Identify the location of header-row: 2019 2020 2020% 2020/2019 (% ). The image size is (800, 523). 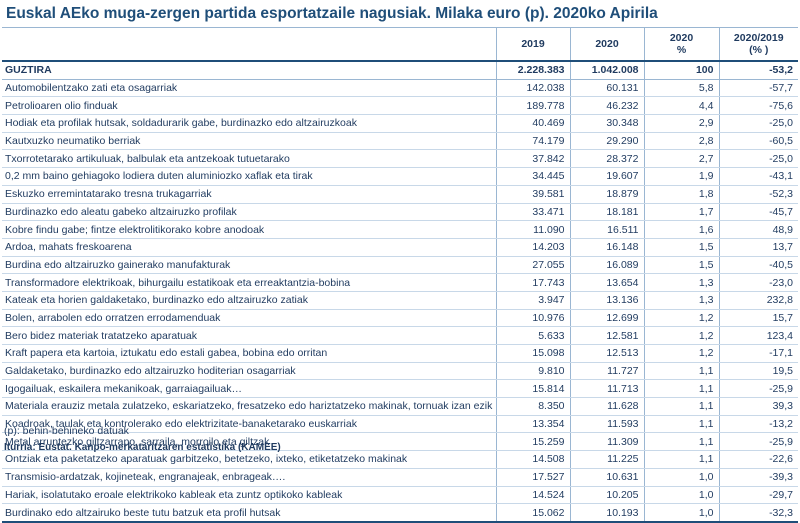
(400, 44).